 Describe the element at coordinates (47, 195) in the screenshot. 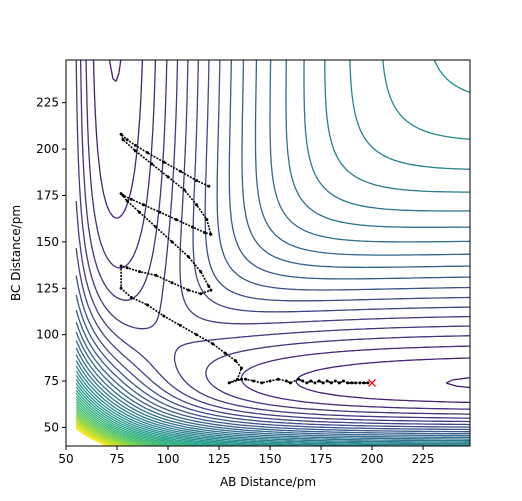

I see `y-tick-label: 175` at that location.